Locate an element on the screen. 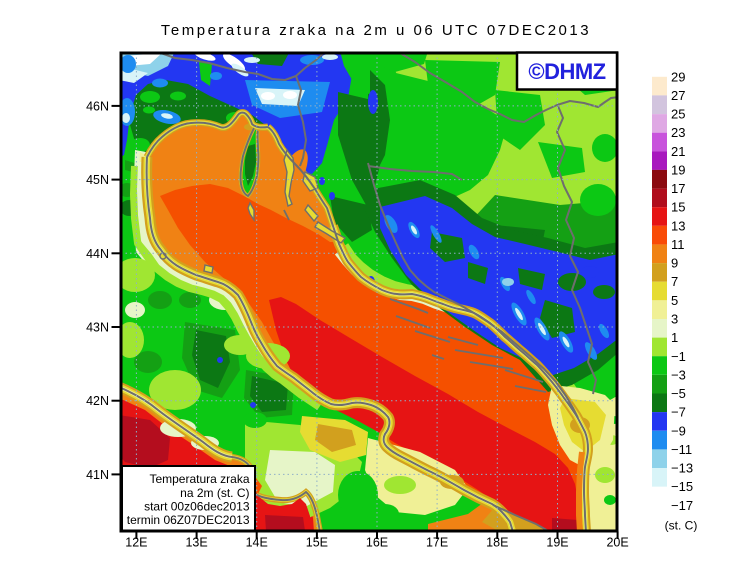 This screenshot has height=582, width=740. svg-text: 17E is located at coordinates (437, 543).